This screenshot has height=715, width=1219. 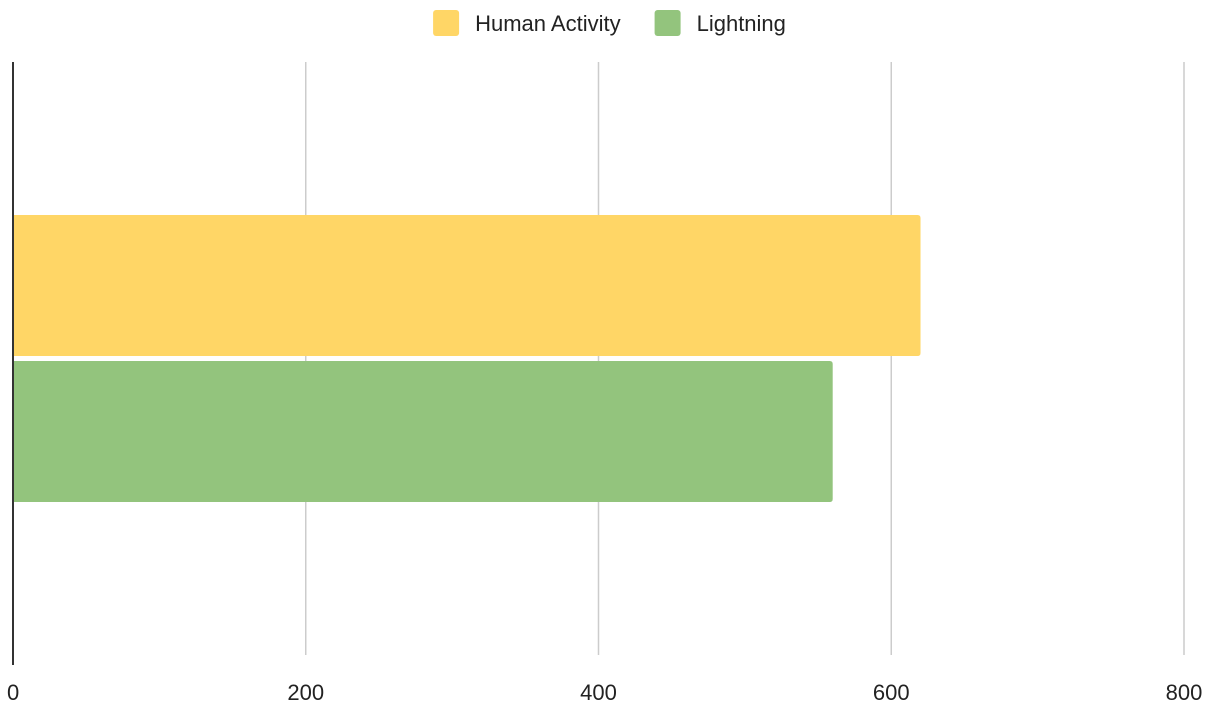 What do you see at coordinates (446, 23) in the screenshot?
I see `legend-swatch-human-activity` at bounding box center [446, 23].